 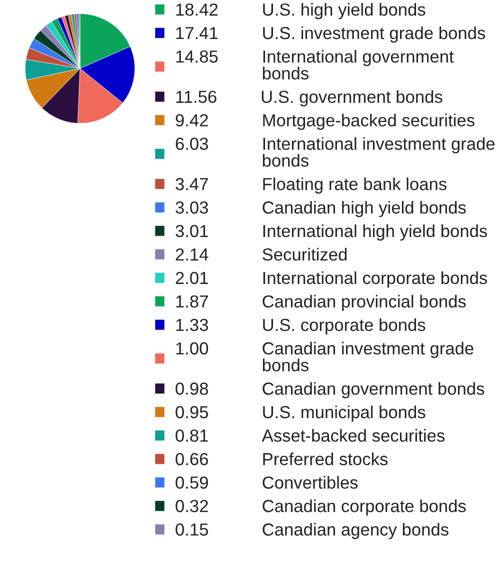 I want to click on legend-label: 0.95 U.S. municipal bonds, so click(x=301, y=414).